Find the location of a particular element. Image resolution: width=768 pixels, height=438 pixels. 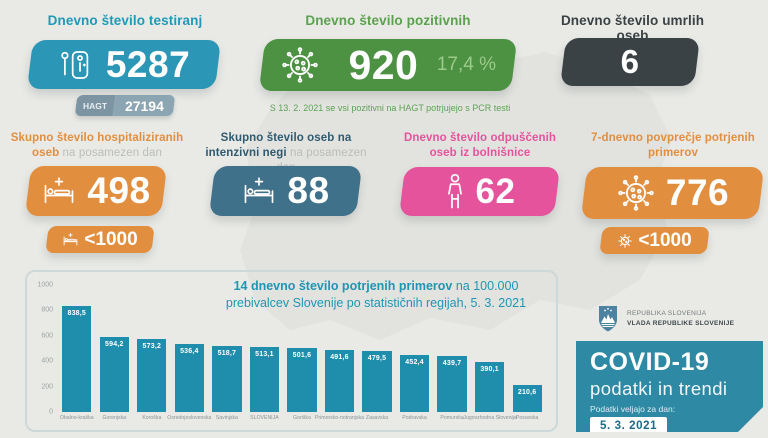

y-tick-label: 1000 is located at coordinates (45, 285).